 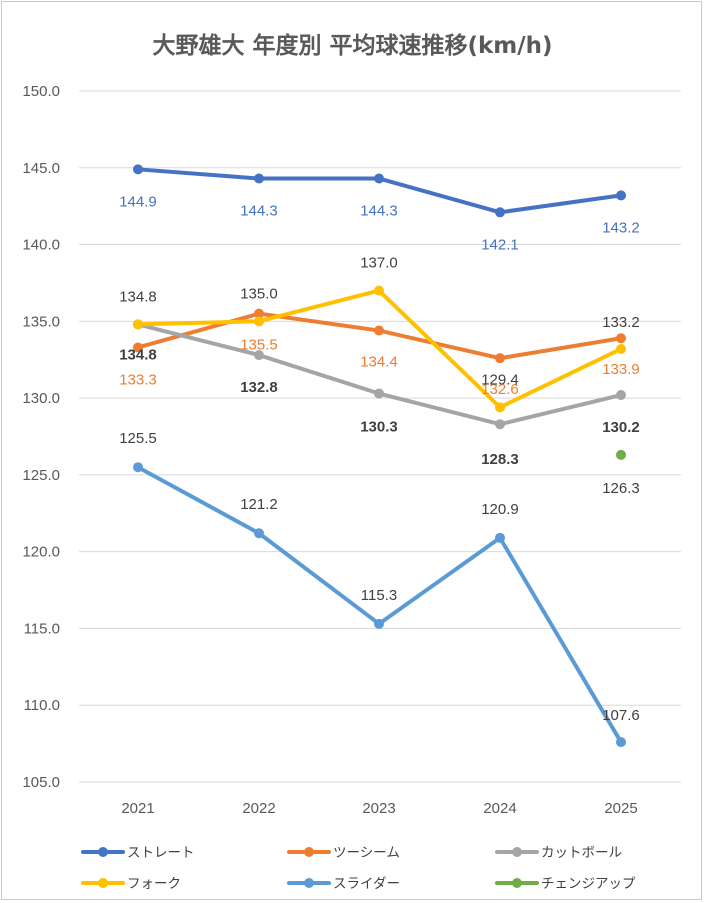 I want to click on y-tick-label: 150.0, so click(x=41, y=91).